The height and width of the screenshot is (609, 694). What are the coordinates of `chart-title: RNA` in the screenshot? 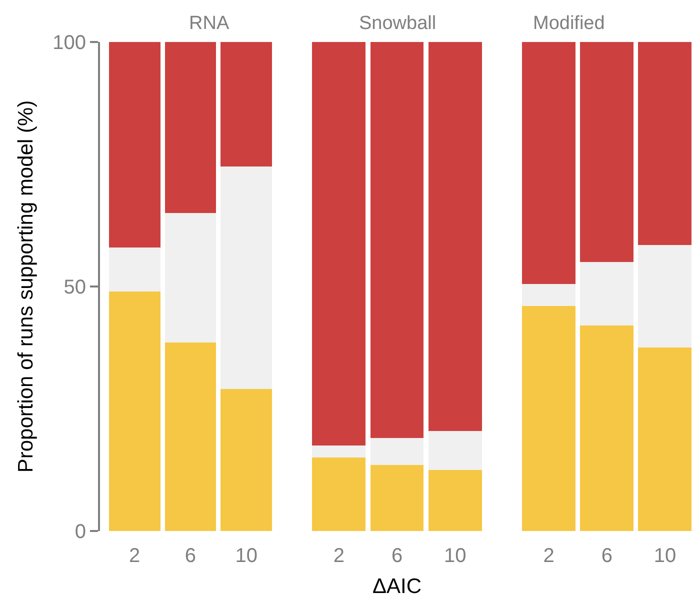 It's located at (209, 23).